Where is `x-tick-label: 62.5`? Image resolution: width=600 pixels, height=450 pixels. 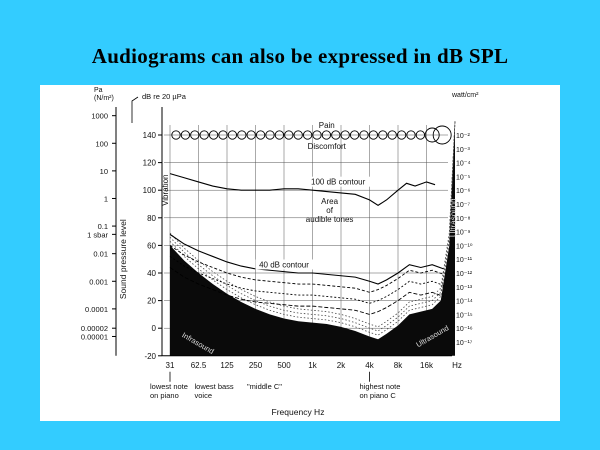 x-tick-label: 62.5 is located at coordinates (199, 365).